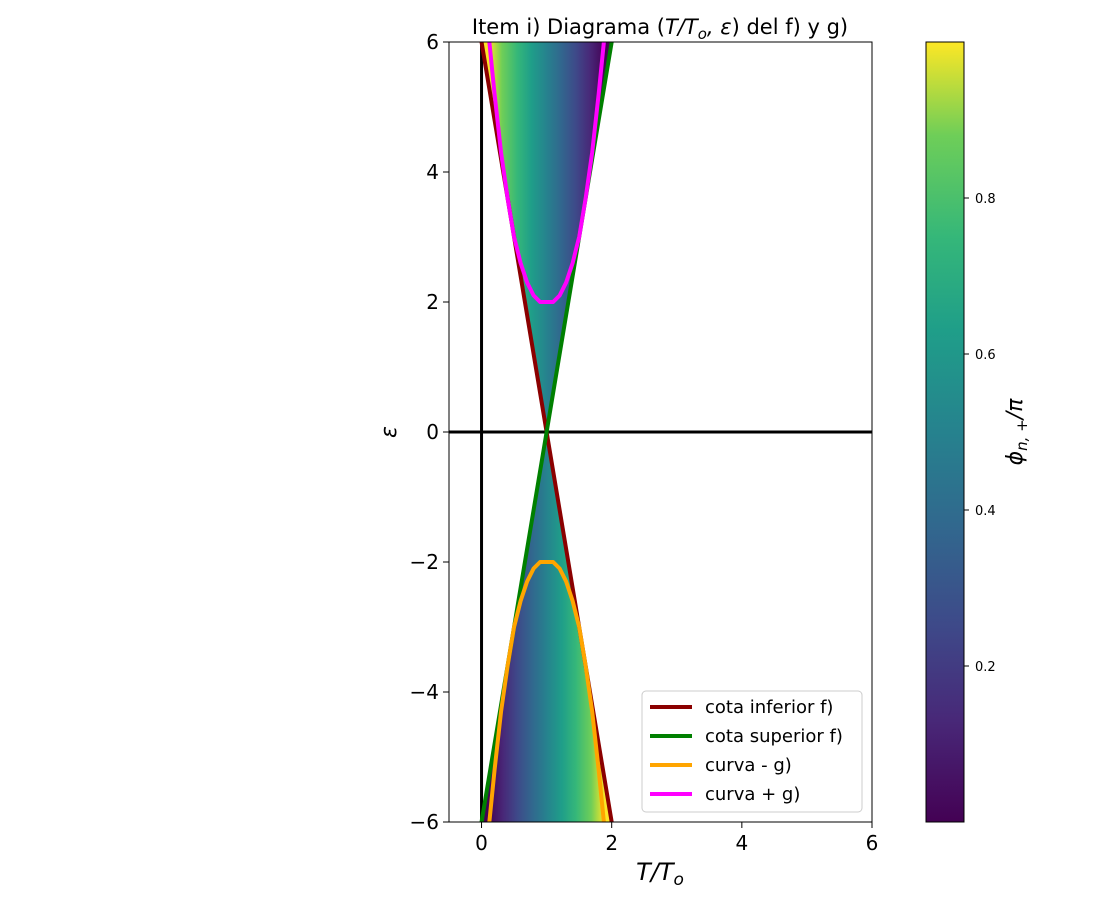 This screenshot has height=904, width=1100. I want to click on legend-box, so click(752, 751).